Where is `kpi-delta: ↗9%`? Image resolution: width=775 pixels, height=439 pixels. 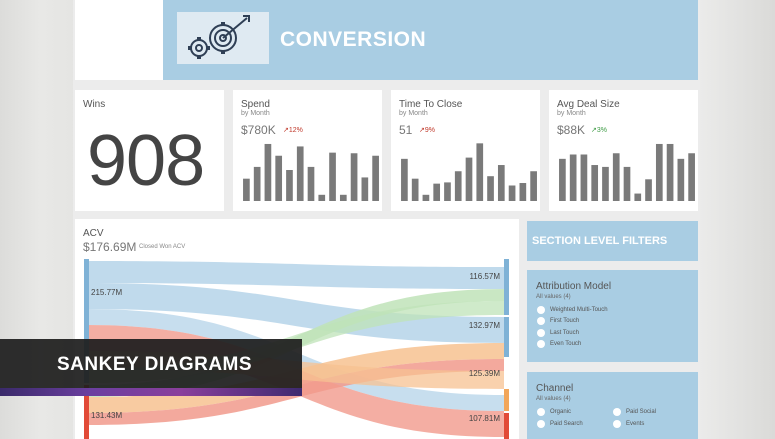
kpi-delta: ↗9% is located at coordinates (427, 130).